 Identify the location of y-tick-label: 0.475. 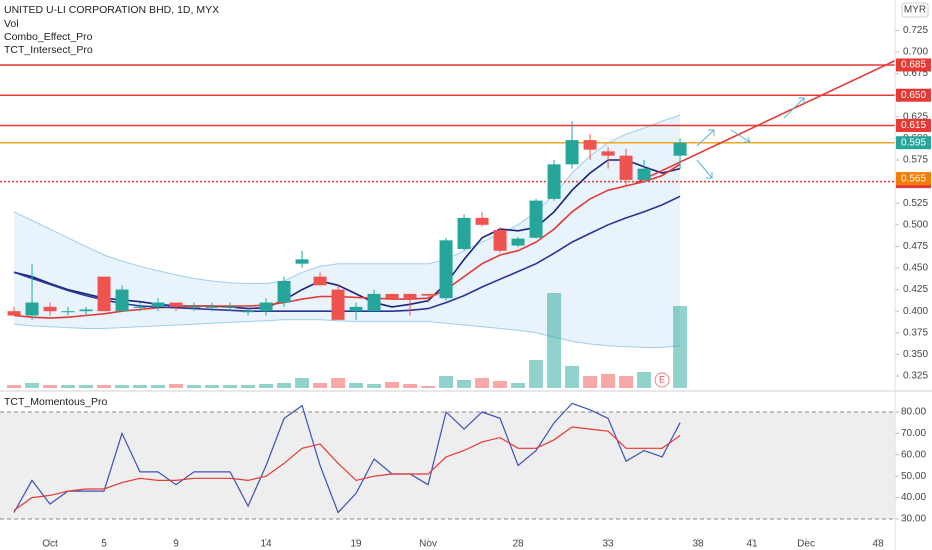
(915, 246).